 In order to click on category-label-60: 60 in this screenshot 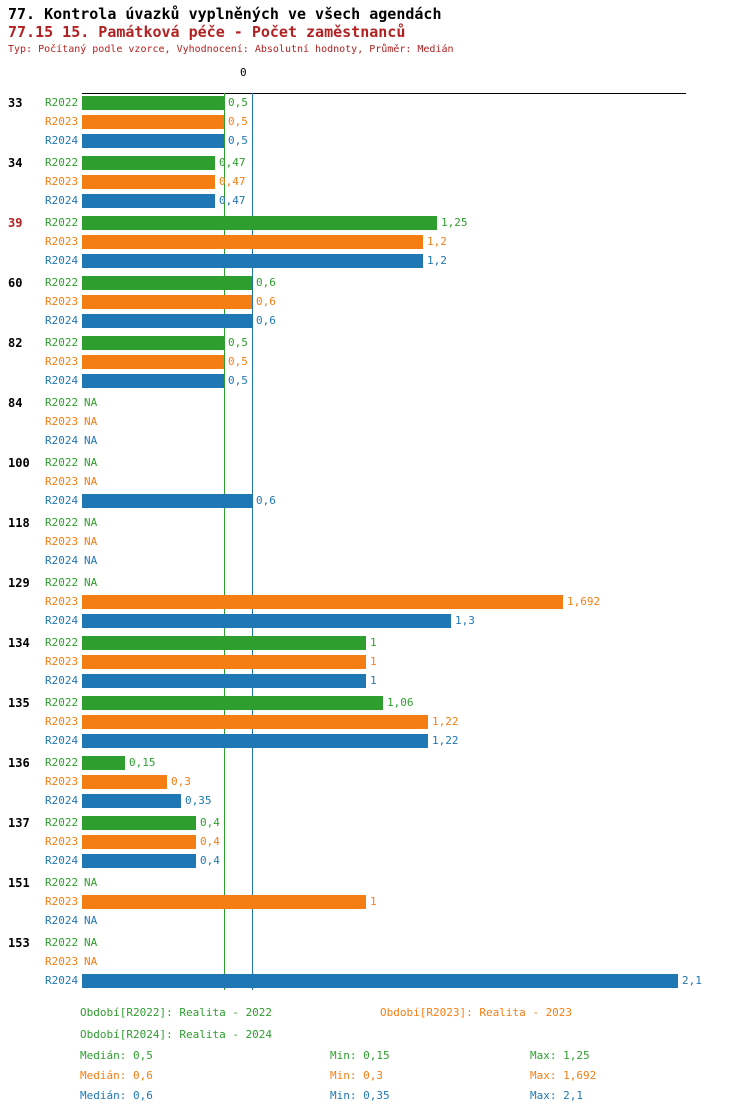, I will do `click(15, 283)`.